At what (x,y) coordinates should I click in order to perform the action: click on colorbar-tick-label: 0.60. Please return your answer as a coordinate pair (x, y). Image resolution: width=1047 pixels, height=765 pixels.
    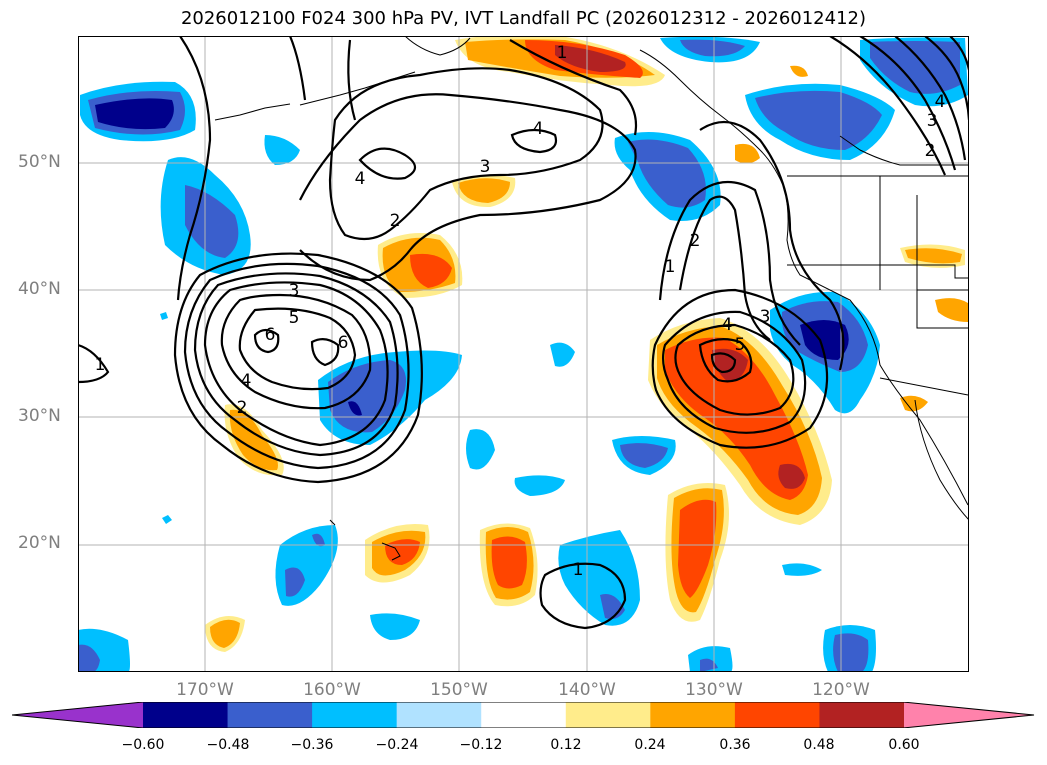
    Looking at the image, I should click on (904, 745).